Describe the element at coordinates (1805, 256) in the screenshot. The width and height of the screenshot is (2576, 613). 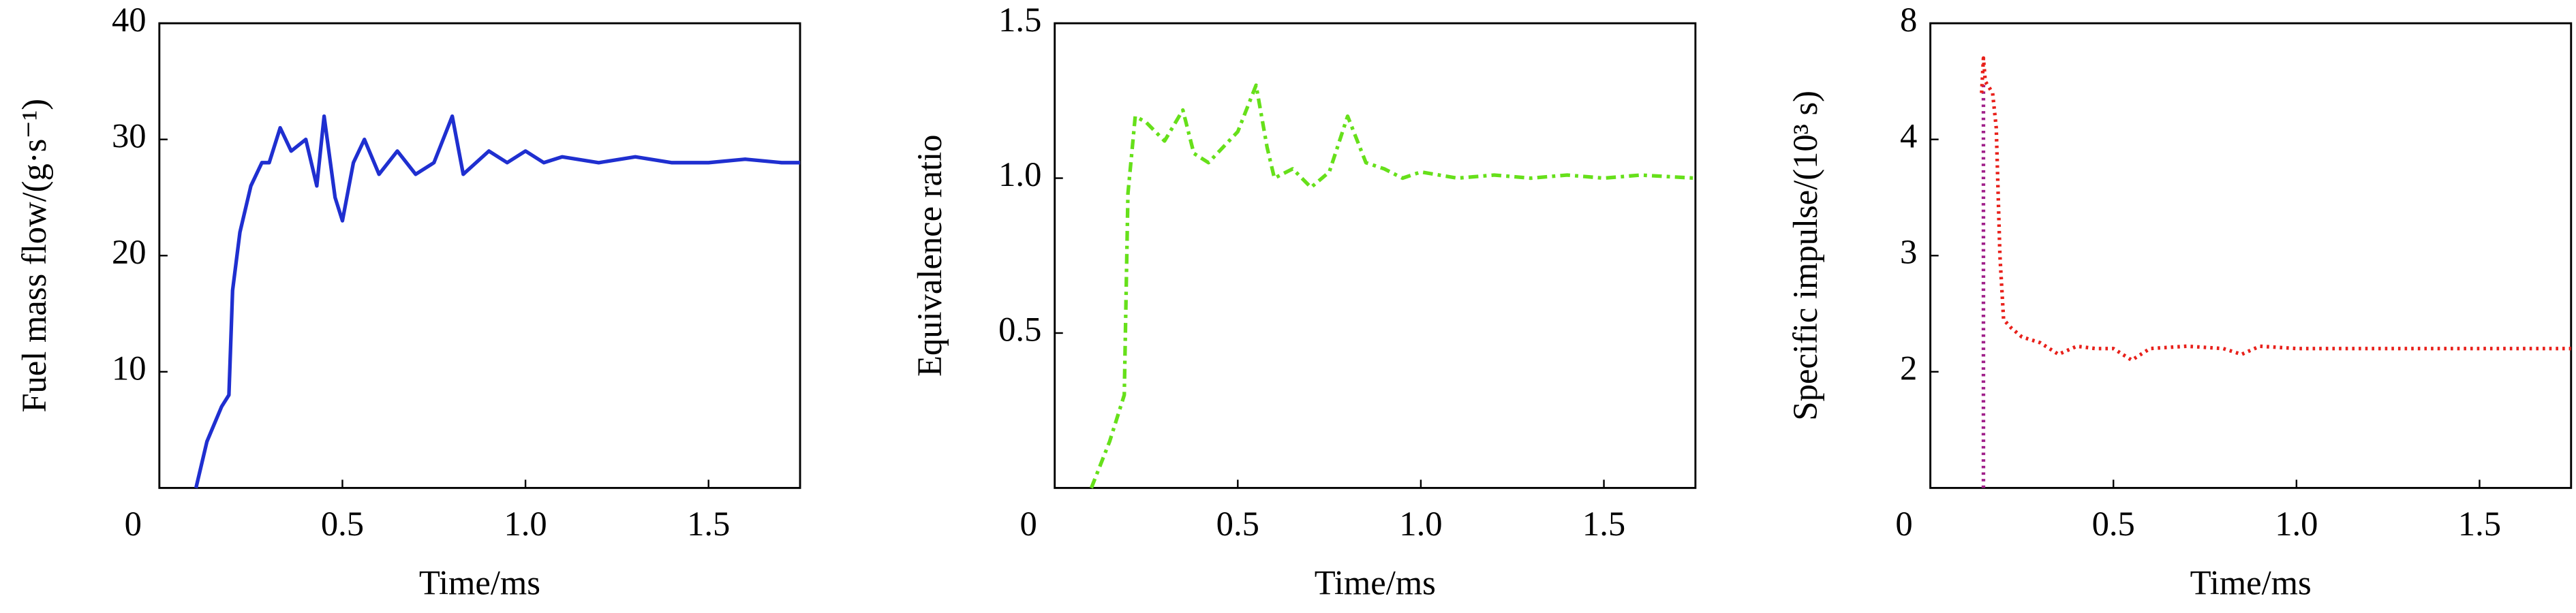
I see `y-axis-label: Specific impulse/(10³ s)` at that location.